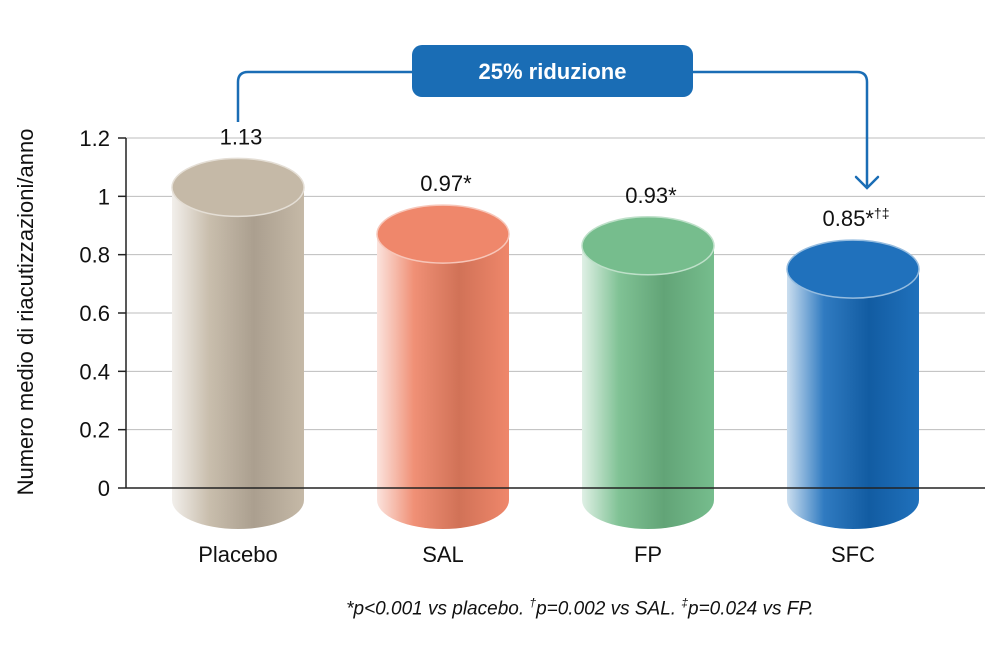  I want to click on bar-sfc: 0.85*†‡, so click(853, 367).